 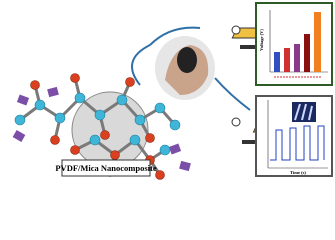 I want to click on device-photo, so click(x=185, y=68).